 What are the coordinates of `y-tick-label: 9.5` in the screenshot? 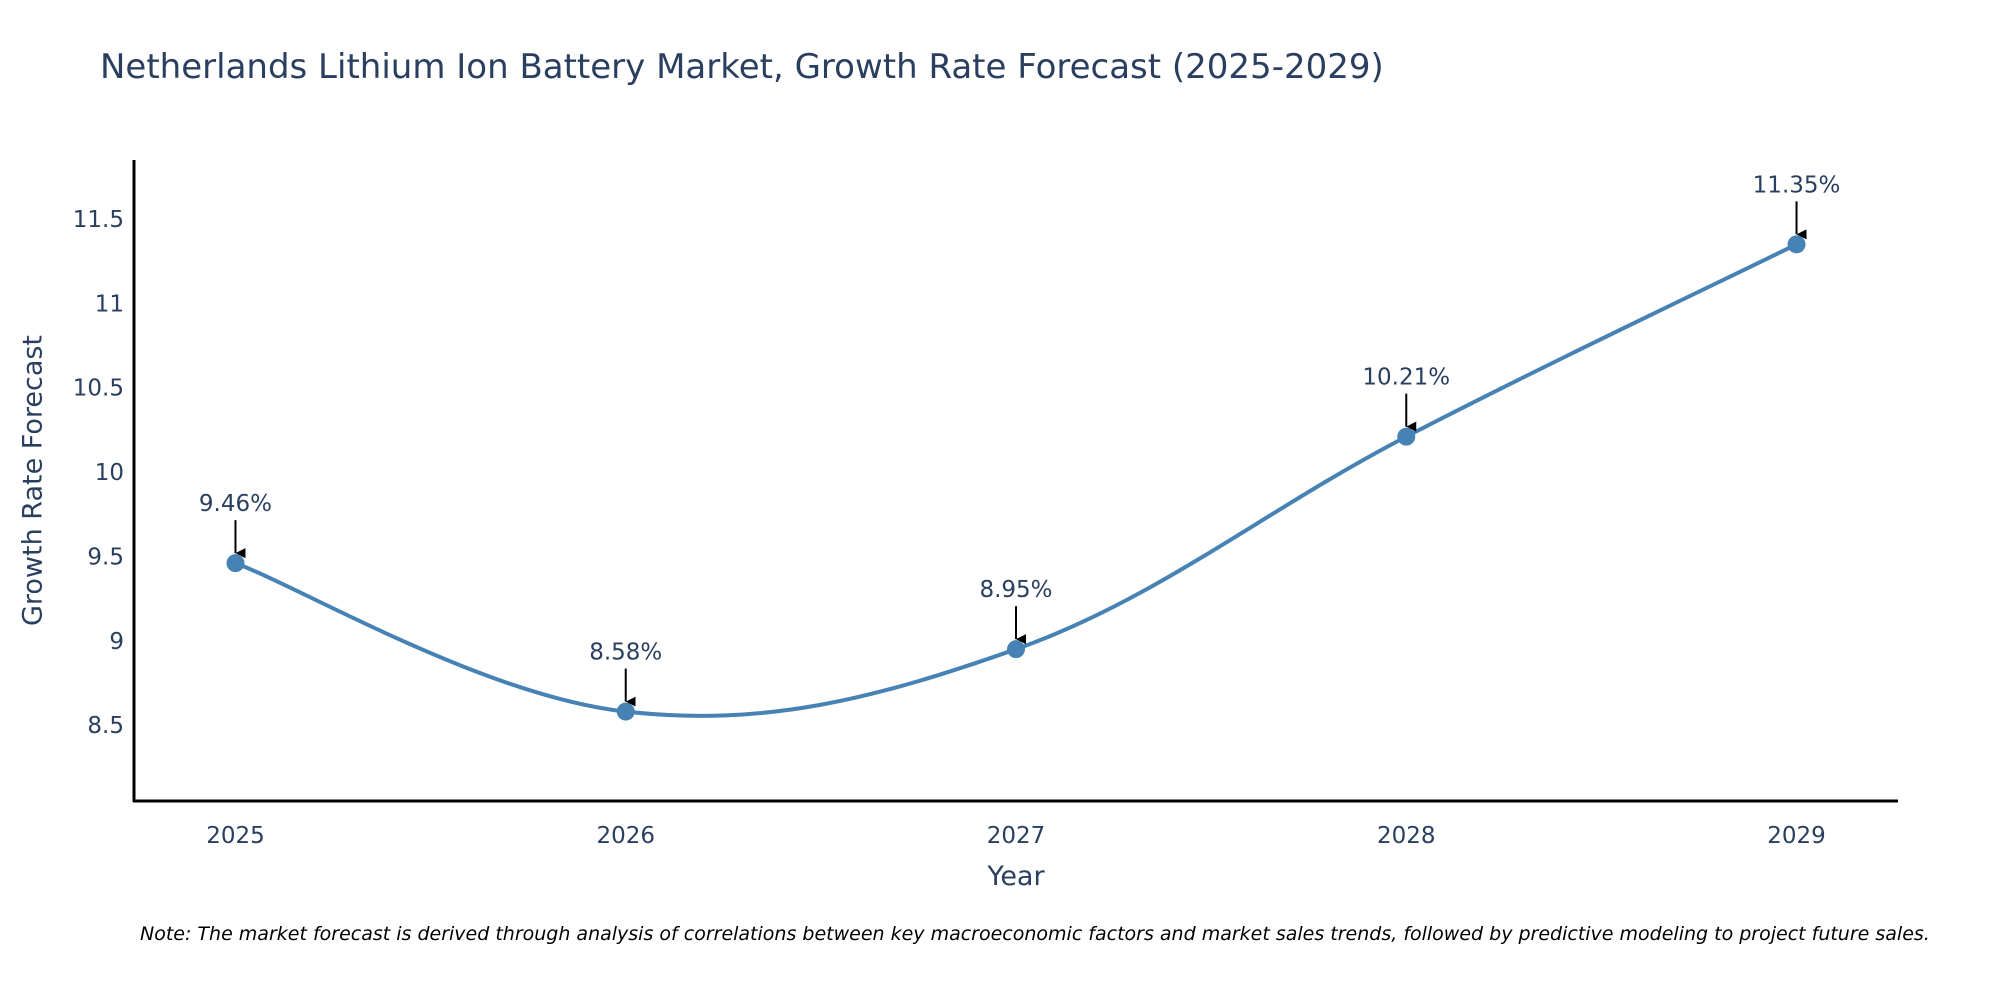 It's located at (105, 557).